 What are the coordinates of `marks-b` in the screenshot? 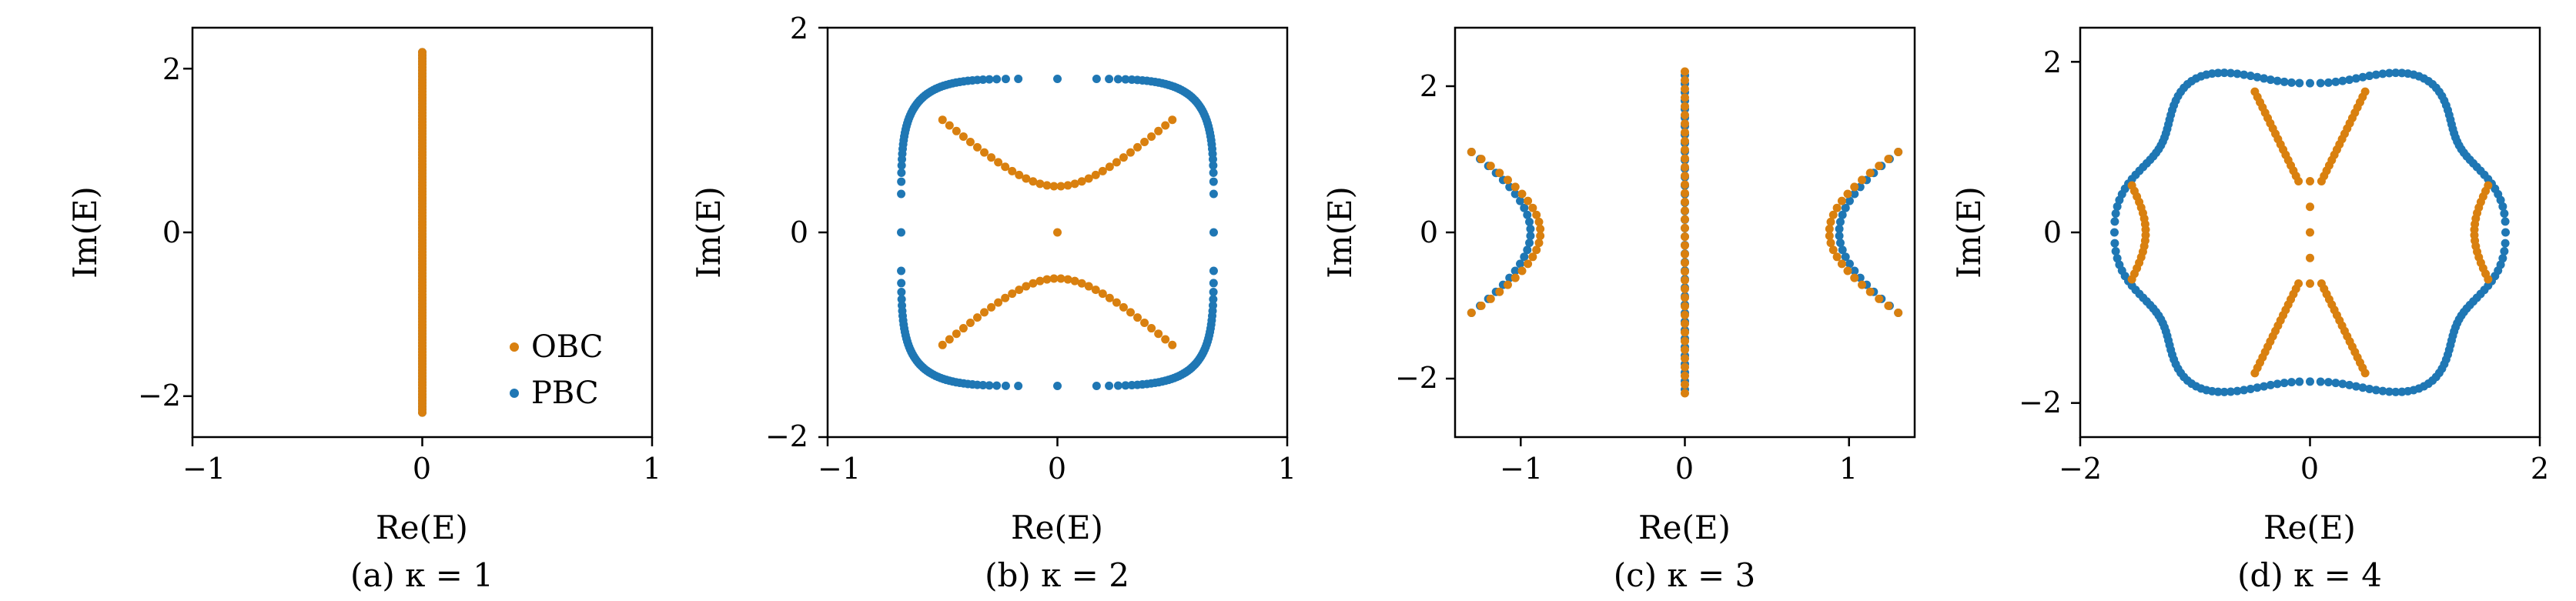 It's located at (1057, 232).